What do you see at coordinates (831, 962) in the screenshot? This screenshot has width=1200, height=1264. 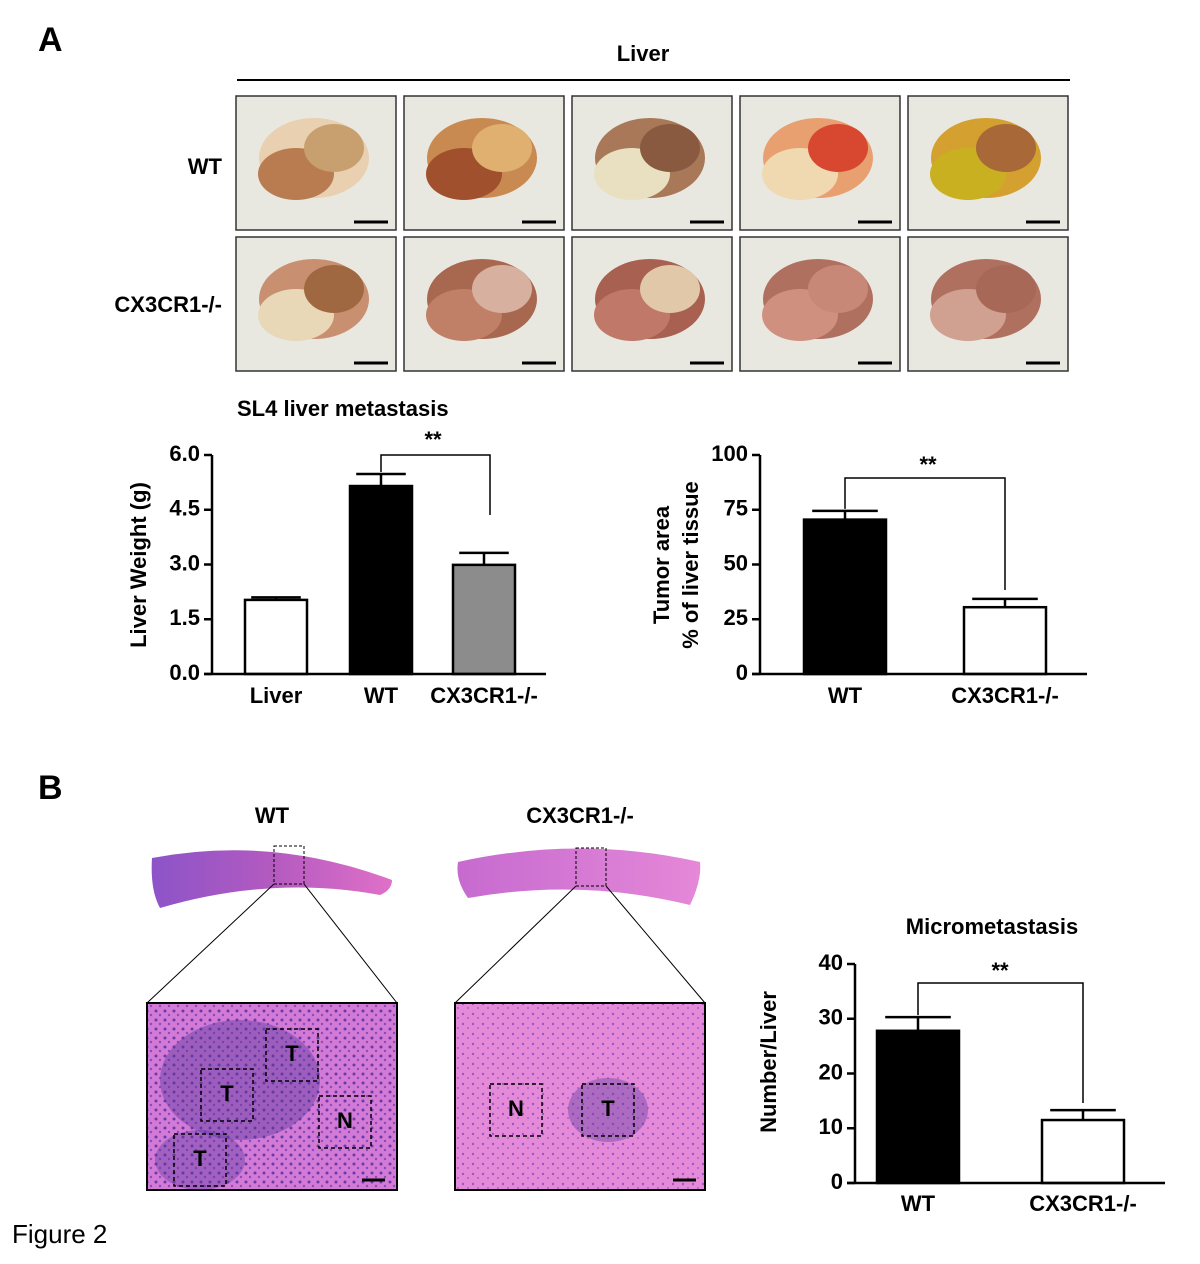 I see `y-tick-label: 40` at bounding box center [831, 962].